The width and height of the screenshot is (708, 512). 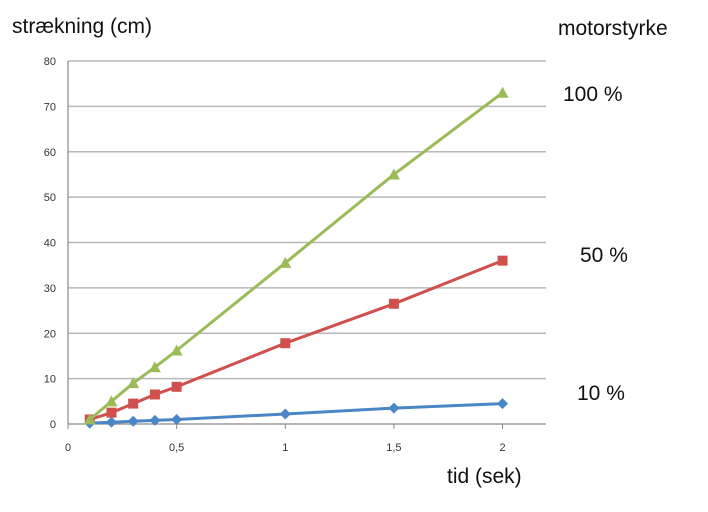 What do you see at coordinates (604, 255) in the screenshot?
I see `legend-label-50: 50 %` at bounding box center [604, 255].